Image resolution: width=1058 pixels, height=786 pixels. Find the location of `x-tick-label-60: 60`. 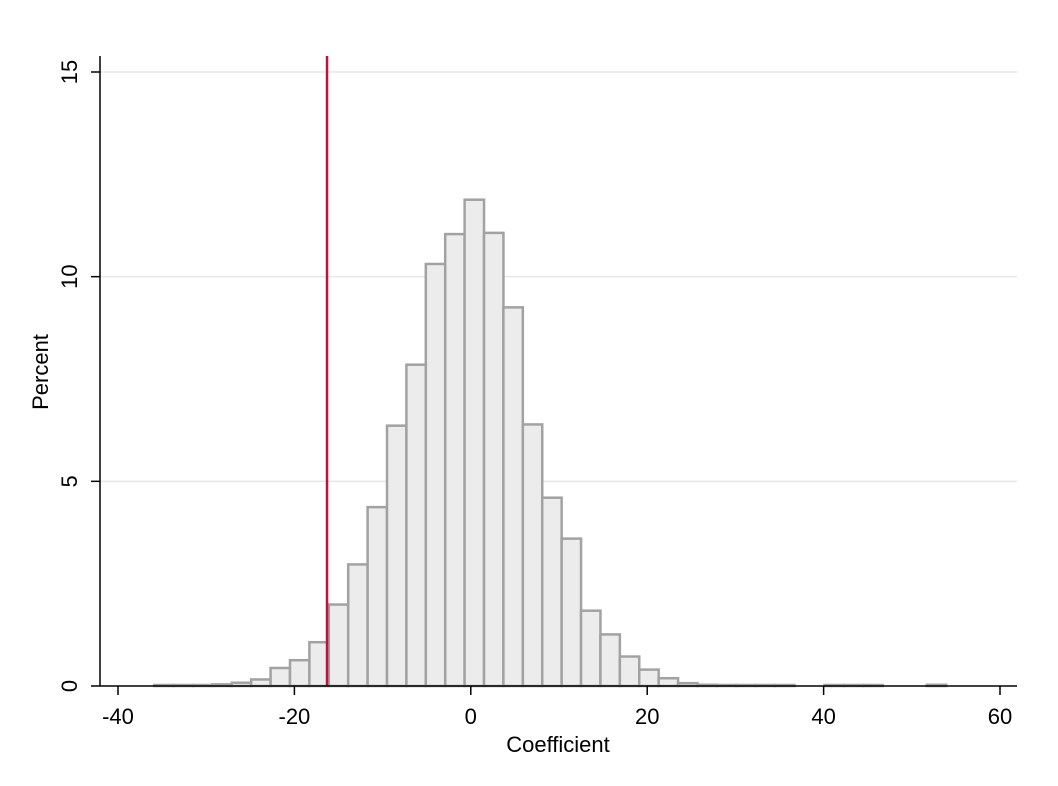

x-tick-label-60: 60 is located at coordinates (1000, 716).